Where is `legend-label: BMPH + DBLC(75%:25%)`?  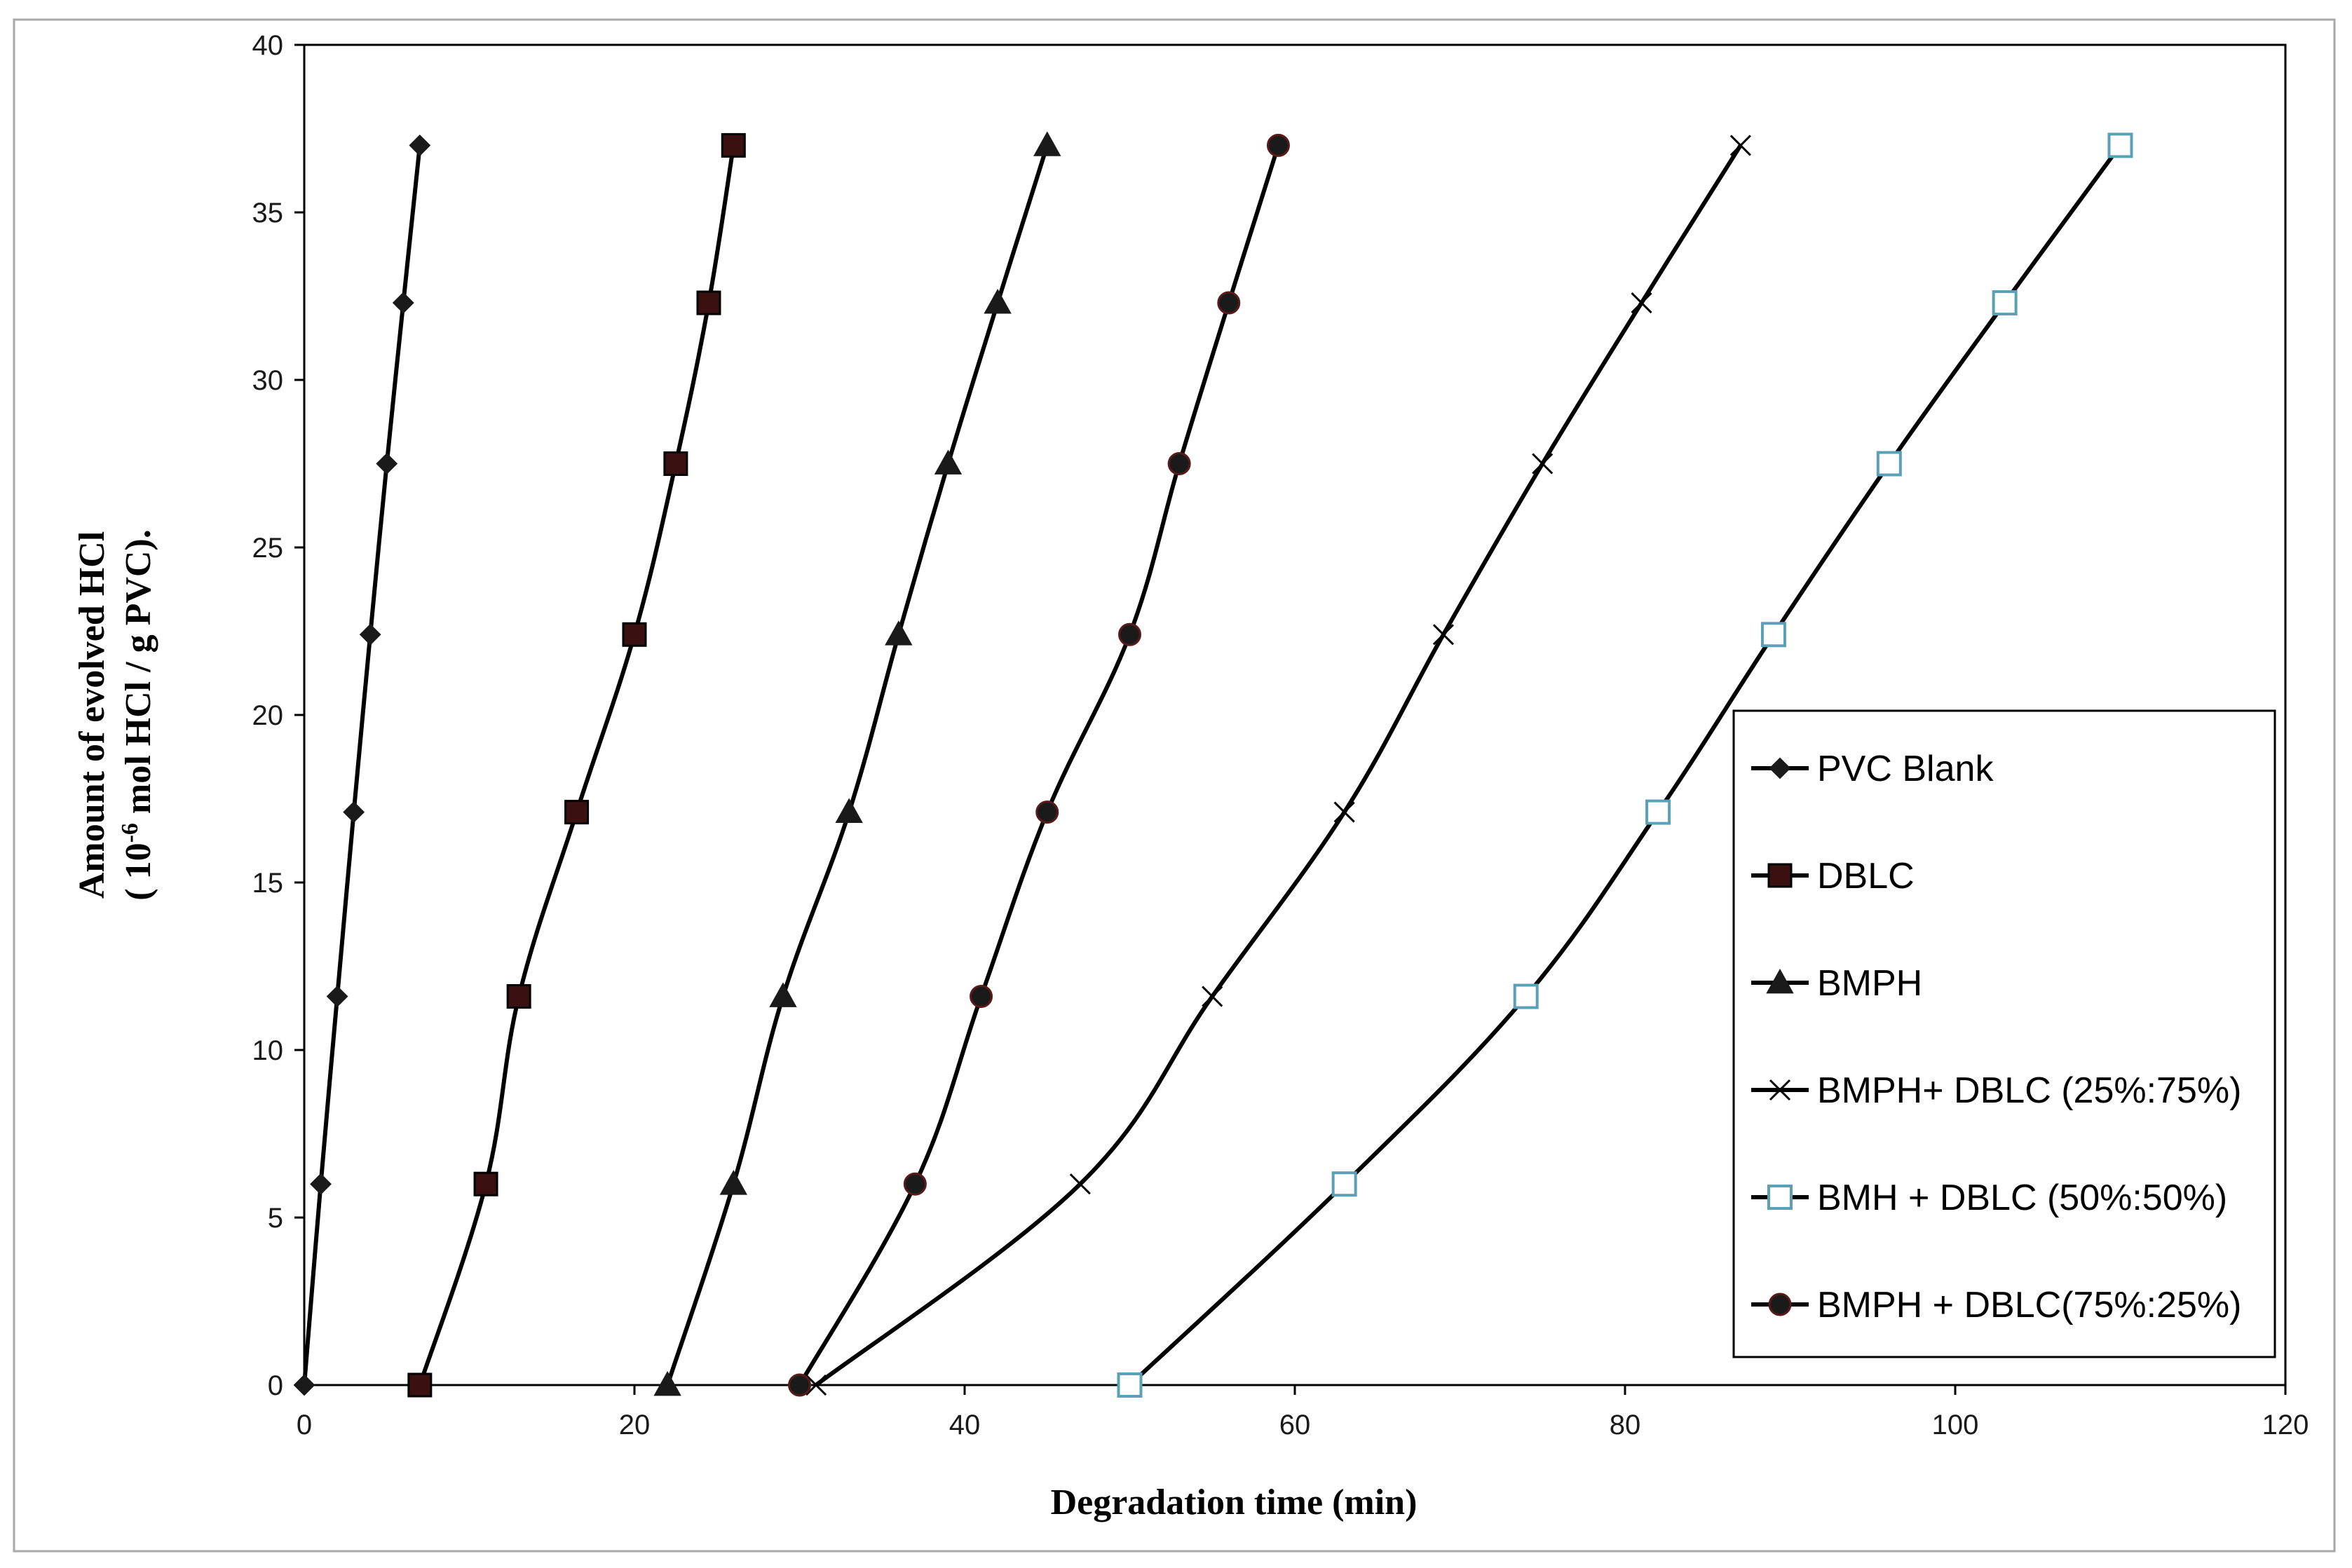
legend-label: BMPH + DBLC(75%:25%) is located at coordinates (2029, 1305).